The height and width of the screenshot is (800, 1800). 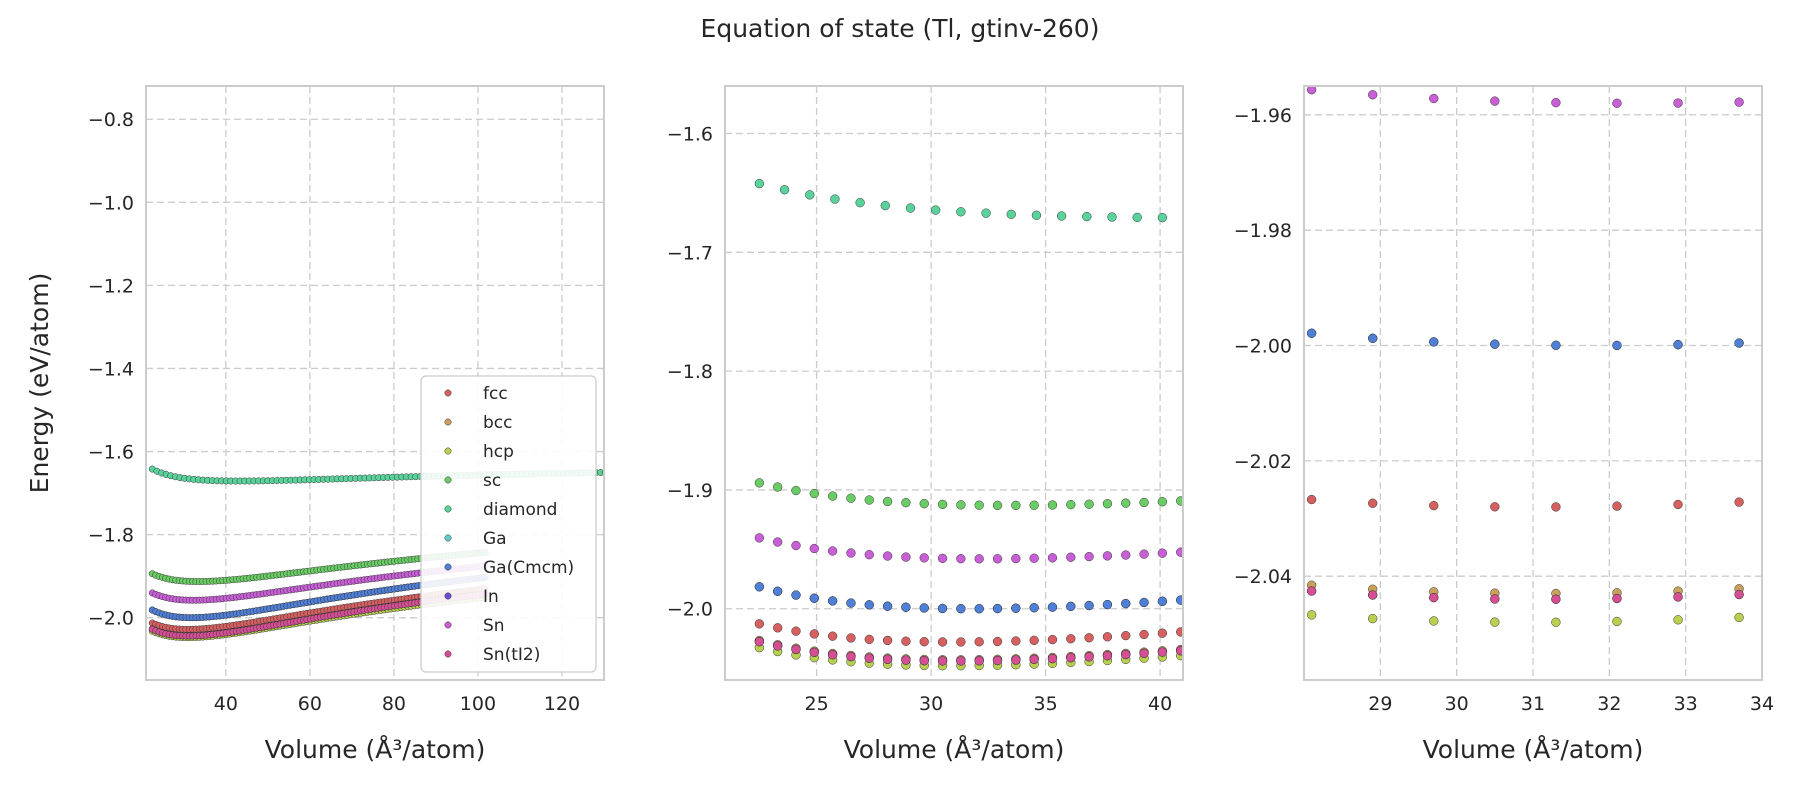 What do you see at coordinates (111, 619) in the screenshot?
I see `y-tick-label: −2.0` at bounding box center [111, 619].